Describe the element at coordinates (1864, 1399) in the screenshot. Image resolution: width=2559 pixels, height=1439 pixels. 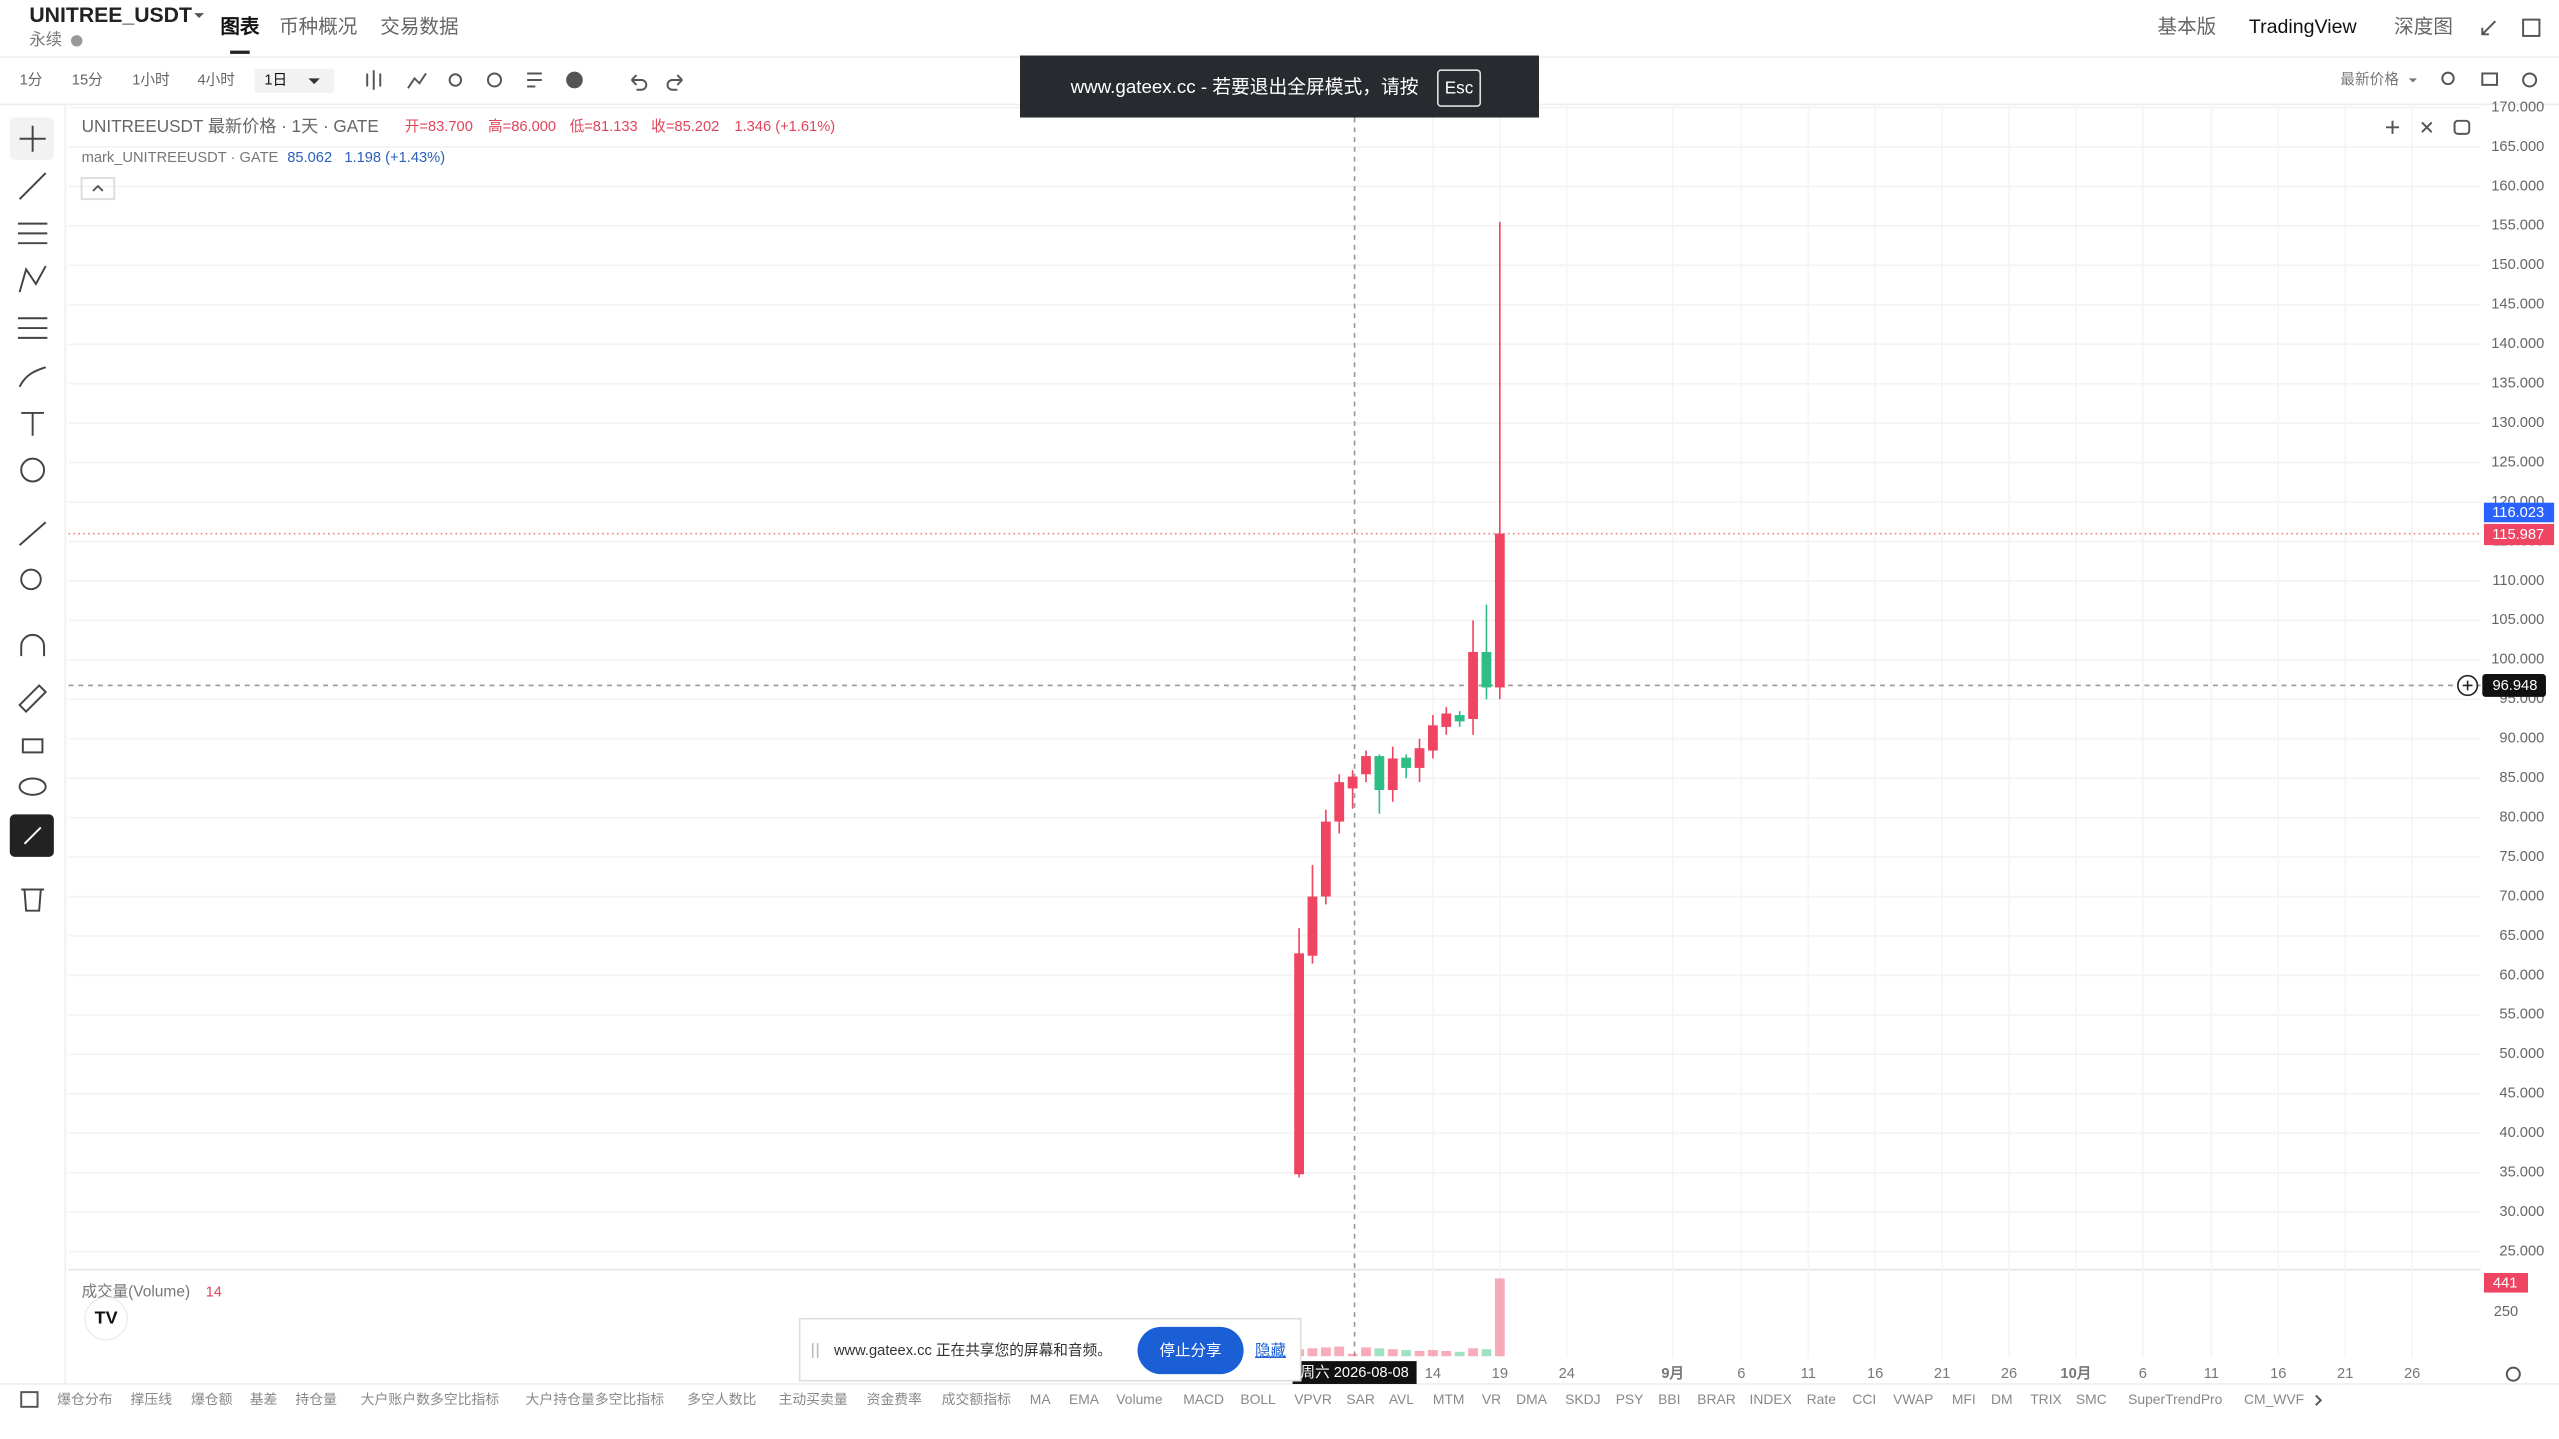
I see `indicator: CCI` at that location.